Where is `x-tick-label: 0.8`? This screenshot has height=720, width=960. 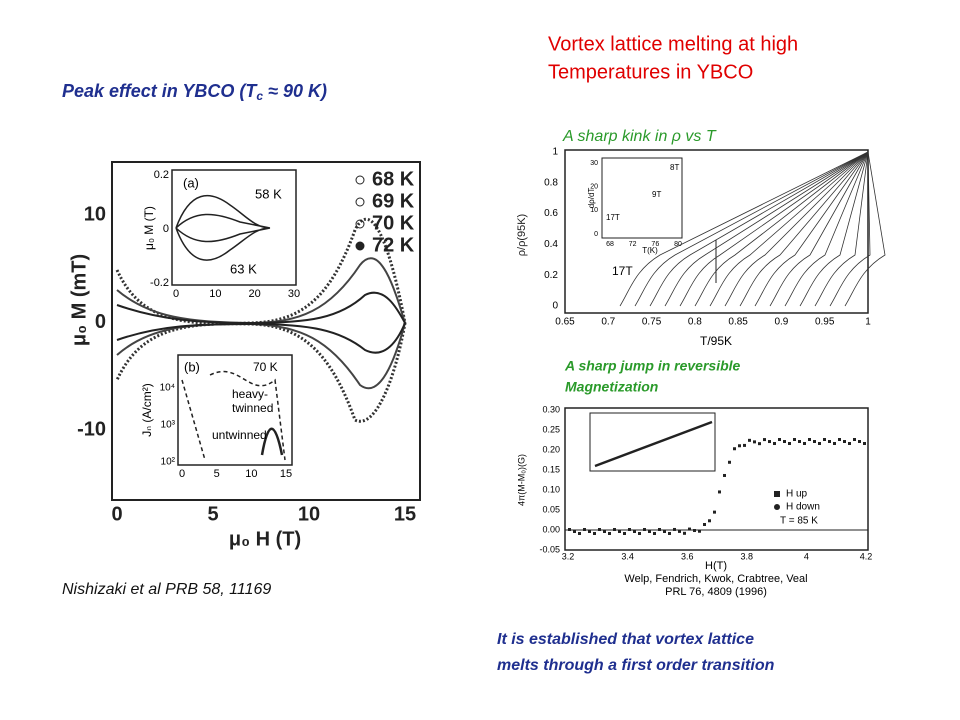 x-tick-label: 0.8 is located at coordinates (695, 322).